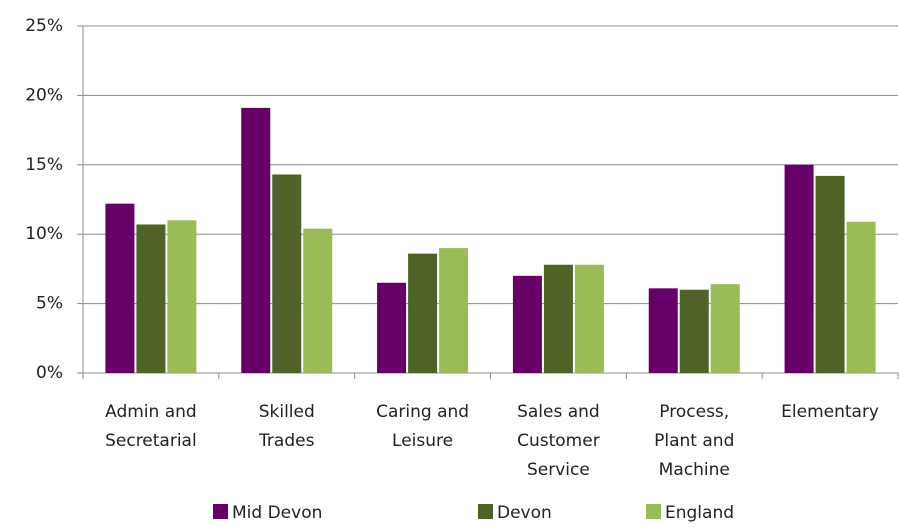  Describe the element at coordinates (830, 412) in the screenshot. I see `x-tick-label: Elementary` at that location.